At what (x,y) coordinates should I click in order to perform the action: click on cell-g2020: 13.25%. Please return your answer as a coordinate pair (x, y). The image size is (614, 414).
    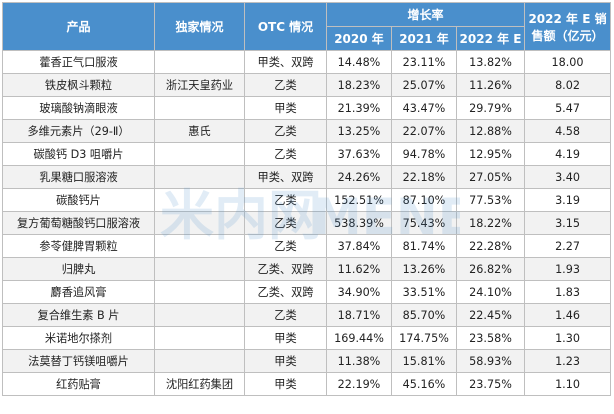
    Looking at the image, I should click on (359, 131).